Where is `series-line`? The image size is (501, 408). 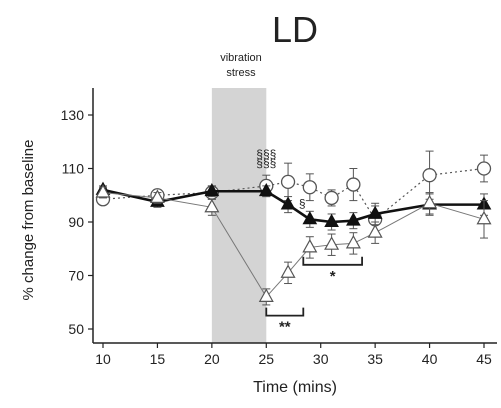 series-line is located at coordinates (293, 194).